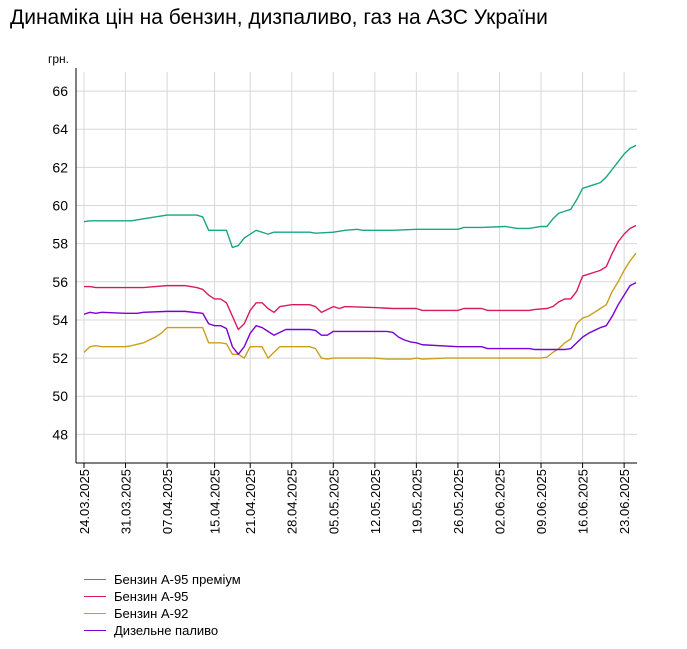  What do you see at coordinates (499, 501) in the screenshot?
I see `x-tick-label: 02.06.2025` at bounding box center [499, 501].